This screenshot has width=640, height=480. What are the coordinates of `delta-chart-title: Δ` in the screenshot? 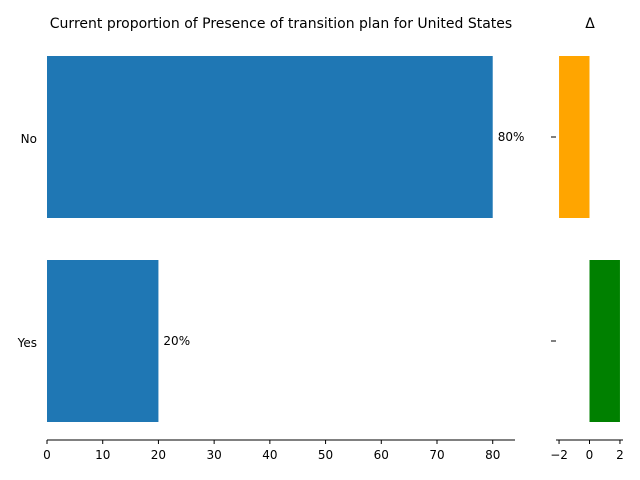 It's located at (590, 24).